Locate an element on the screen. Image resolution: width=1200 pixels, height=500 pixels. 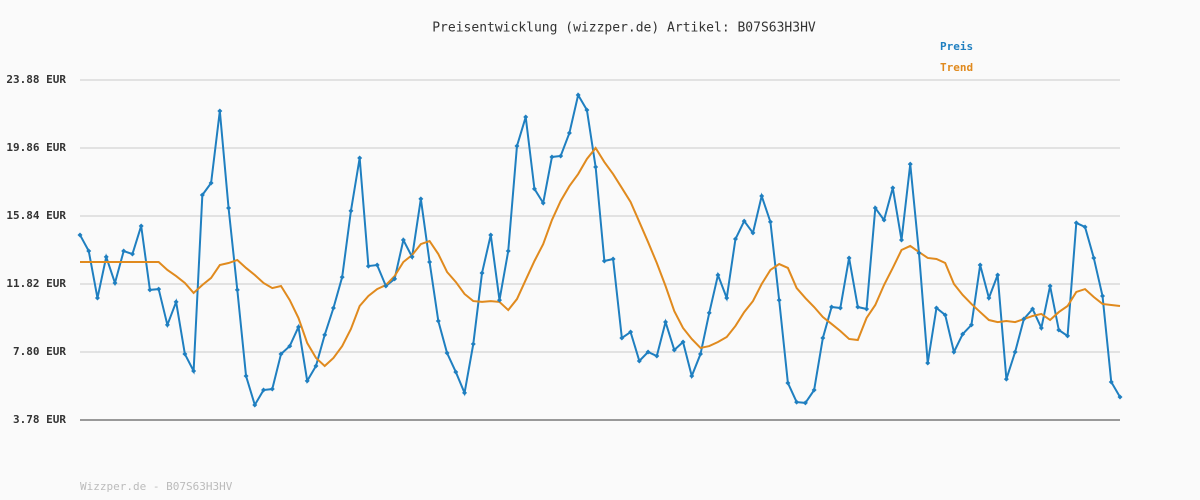
y-tick-label: 11.82 EUR is located at coordinates (36, 283).